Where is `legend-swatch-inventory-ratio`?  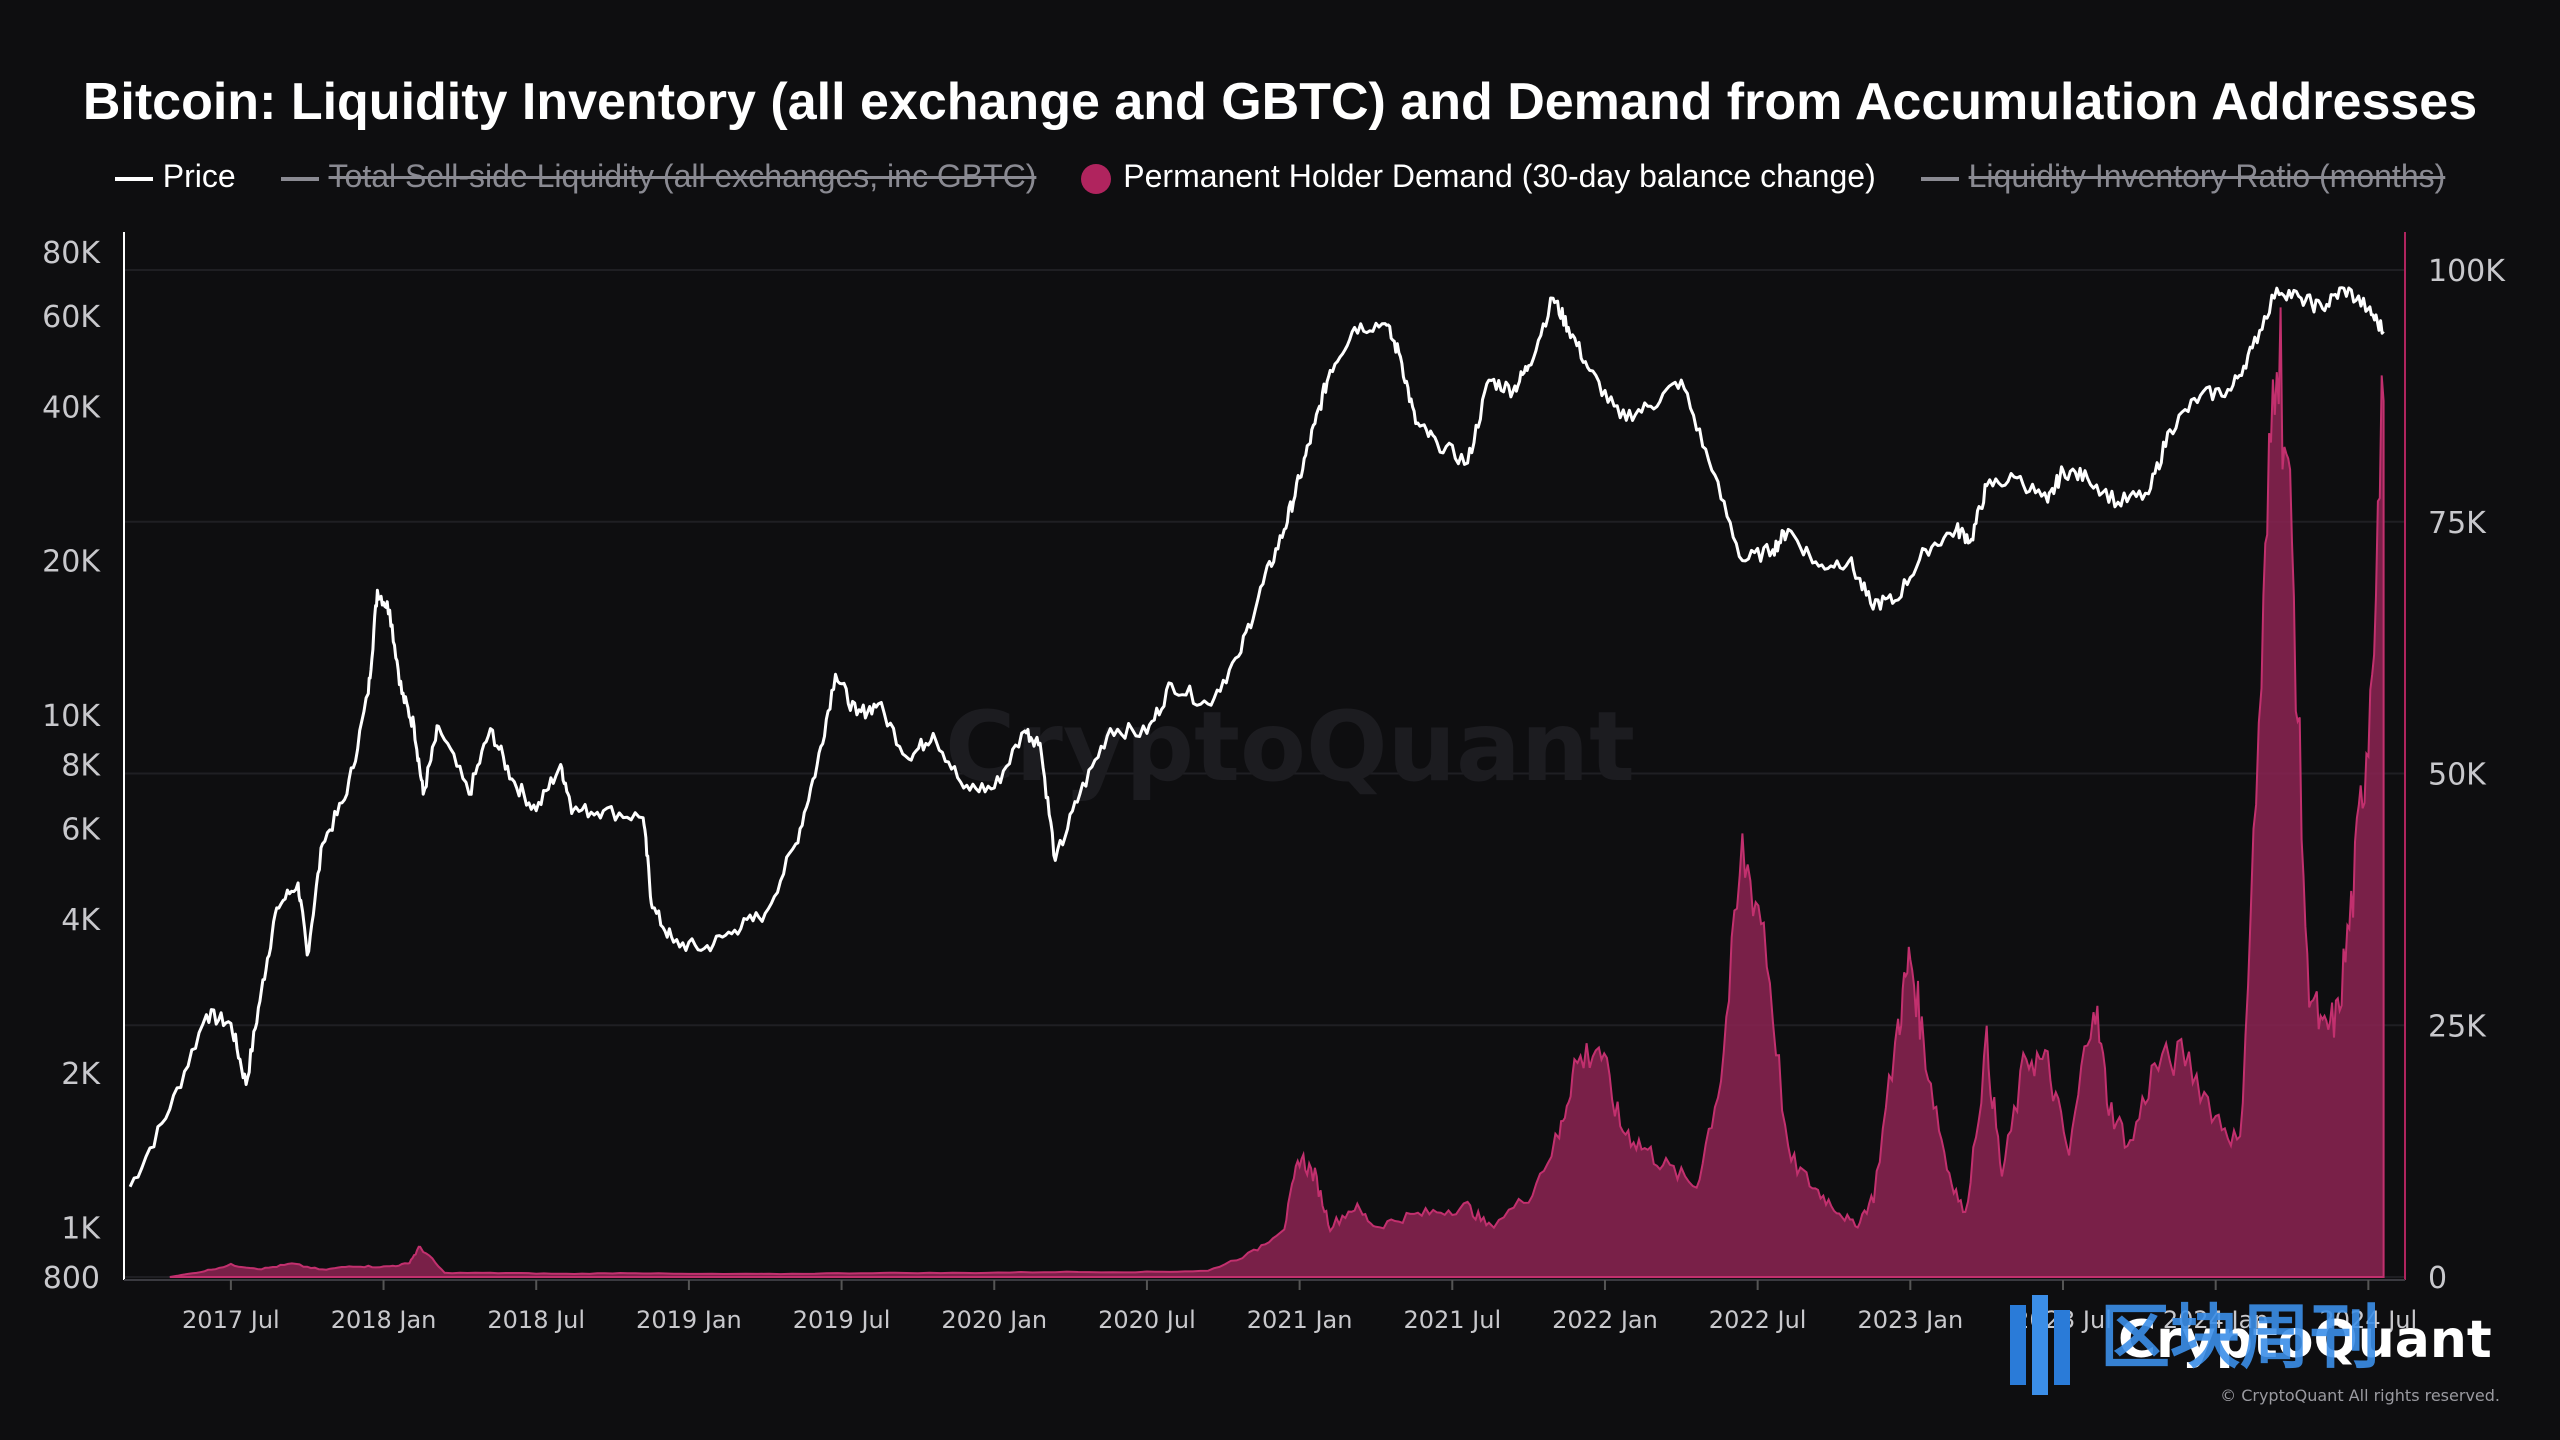 legend-swatch-inventory-ratio is located at coordinates (1939, 178).